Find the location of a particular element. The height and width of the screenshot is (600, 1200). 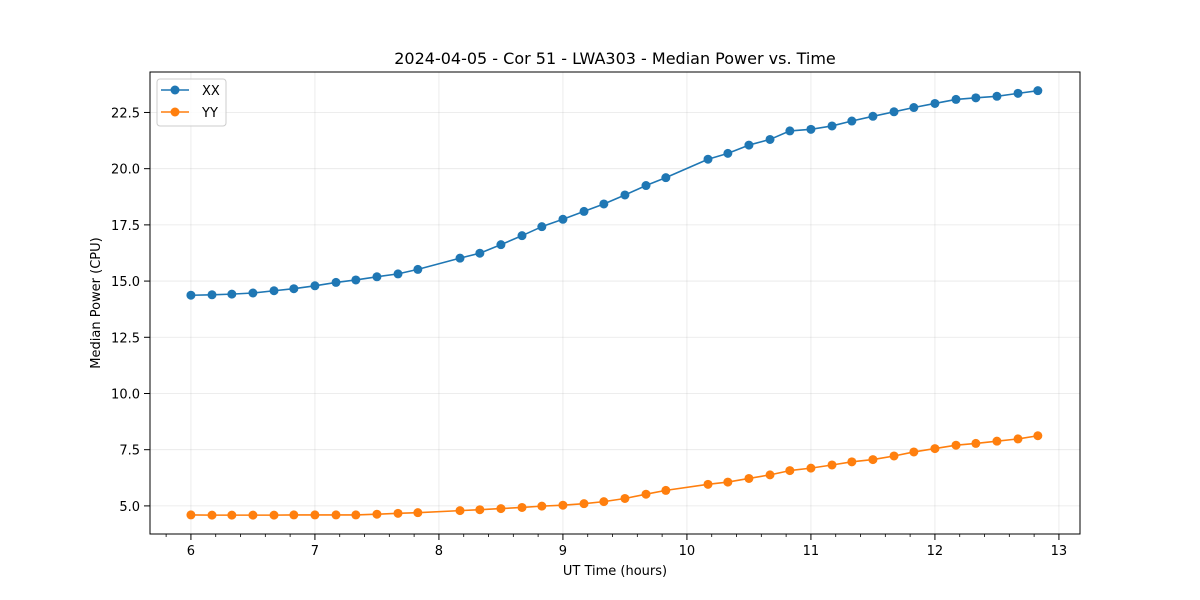

y-tick-label: 10.0 is located at coordinates (125, 394).